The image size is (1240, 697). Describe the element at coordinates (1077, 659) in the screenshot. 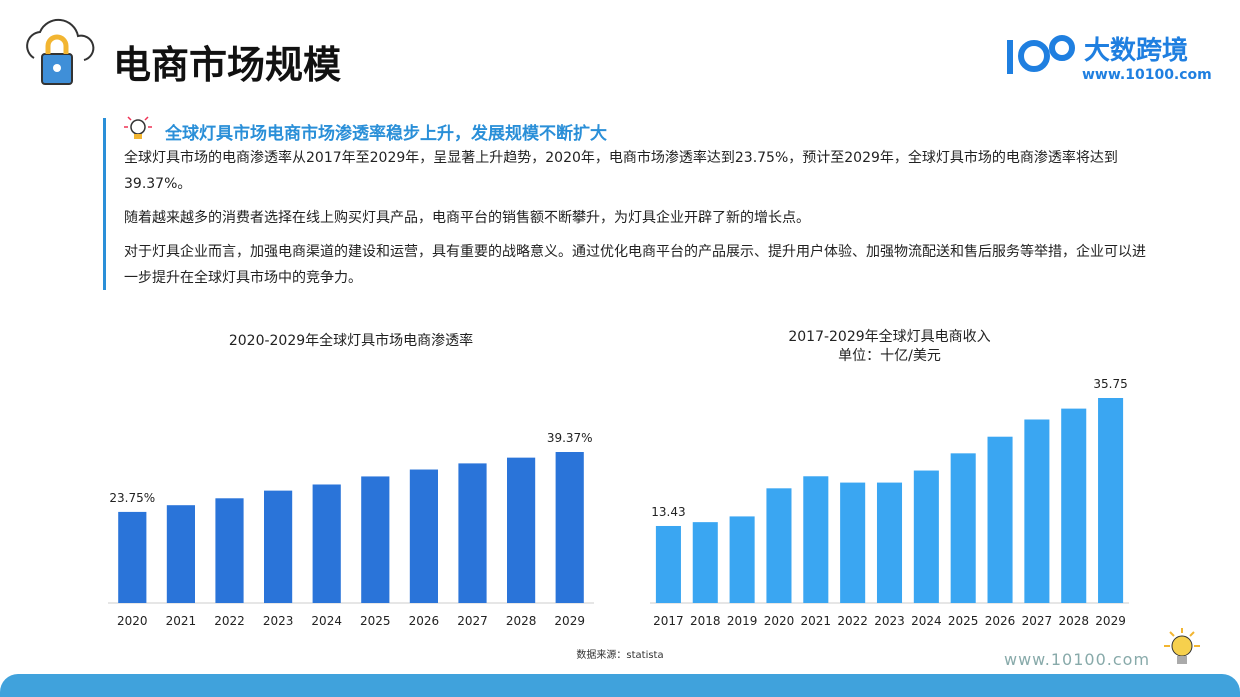

I see `footer-url: www.10100.com` at that location.